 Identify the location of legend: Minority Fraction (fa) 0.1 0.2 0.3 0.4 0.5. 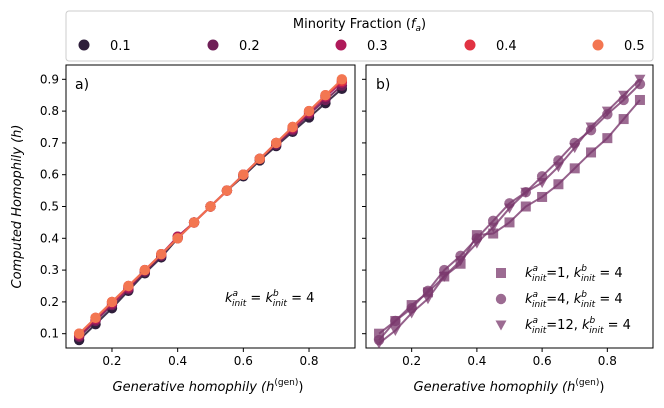
(359, 36).